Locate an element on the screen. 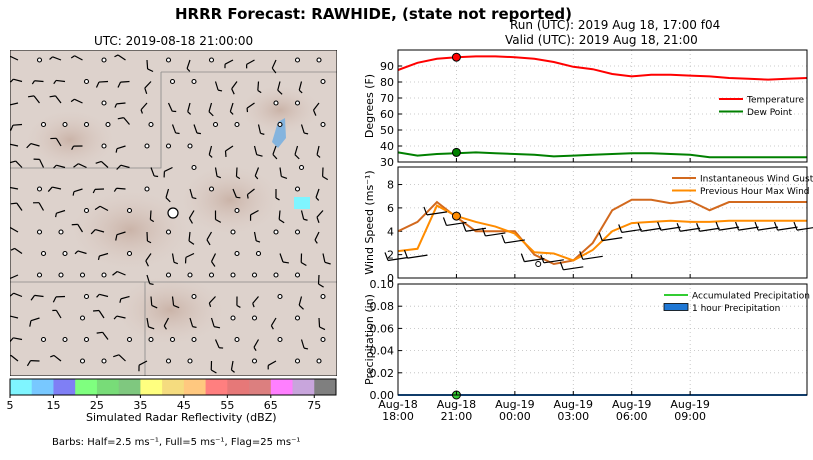 The image size is (813, 460). y-axis-label: Wind Speed (ms⁻¹) is located at coordinates (369, 222).